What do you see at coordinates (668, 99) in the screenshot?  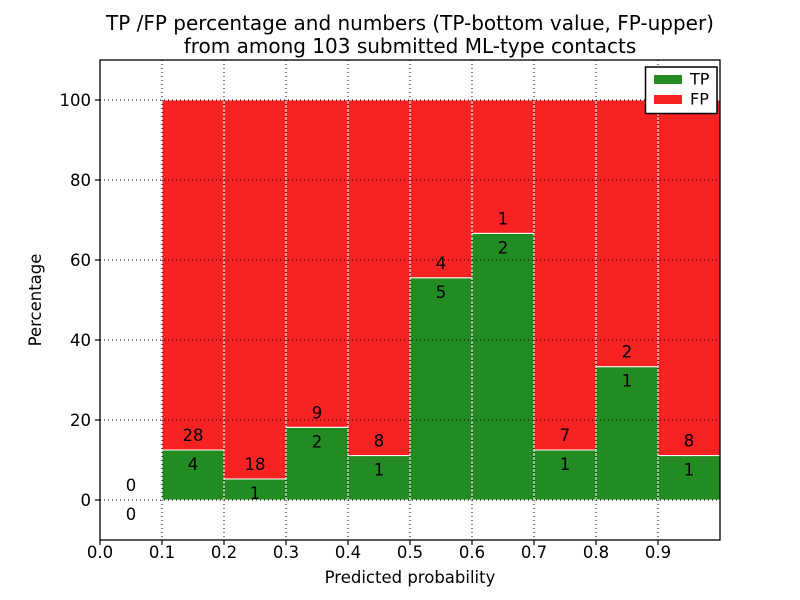 I see `legend-swatch-fp` at bounding box center [668, 99].